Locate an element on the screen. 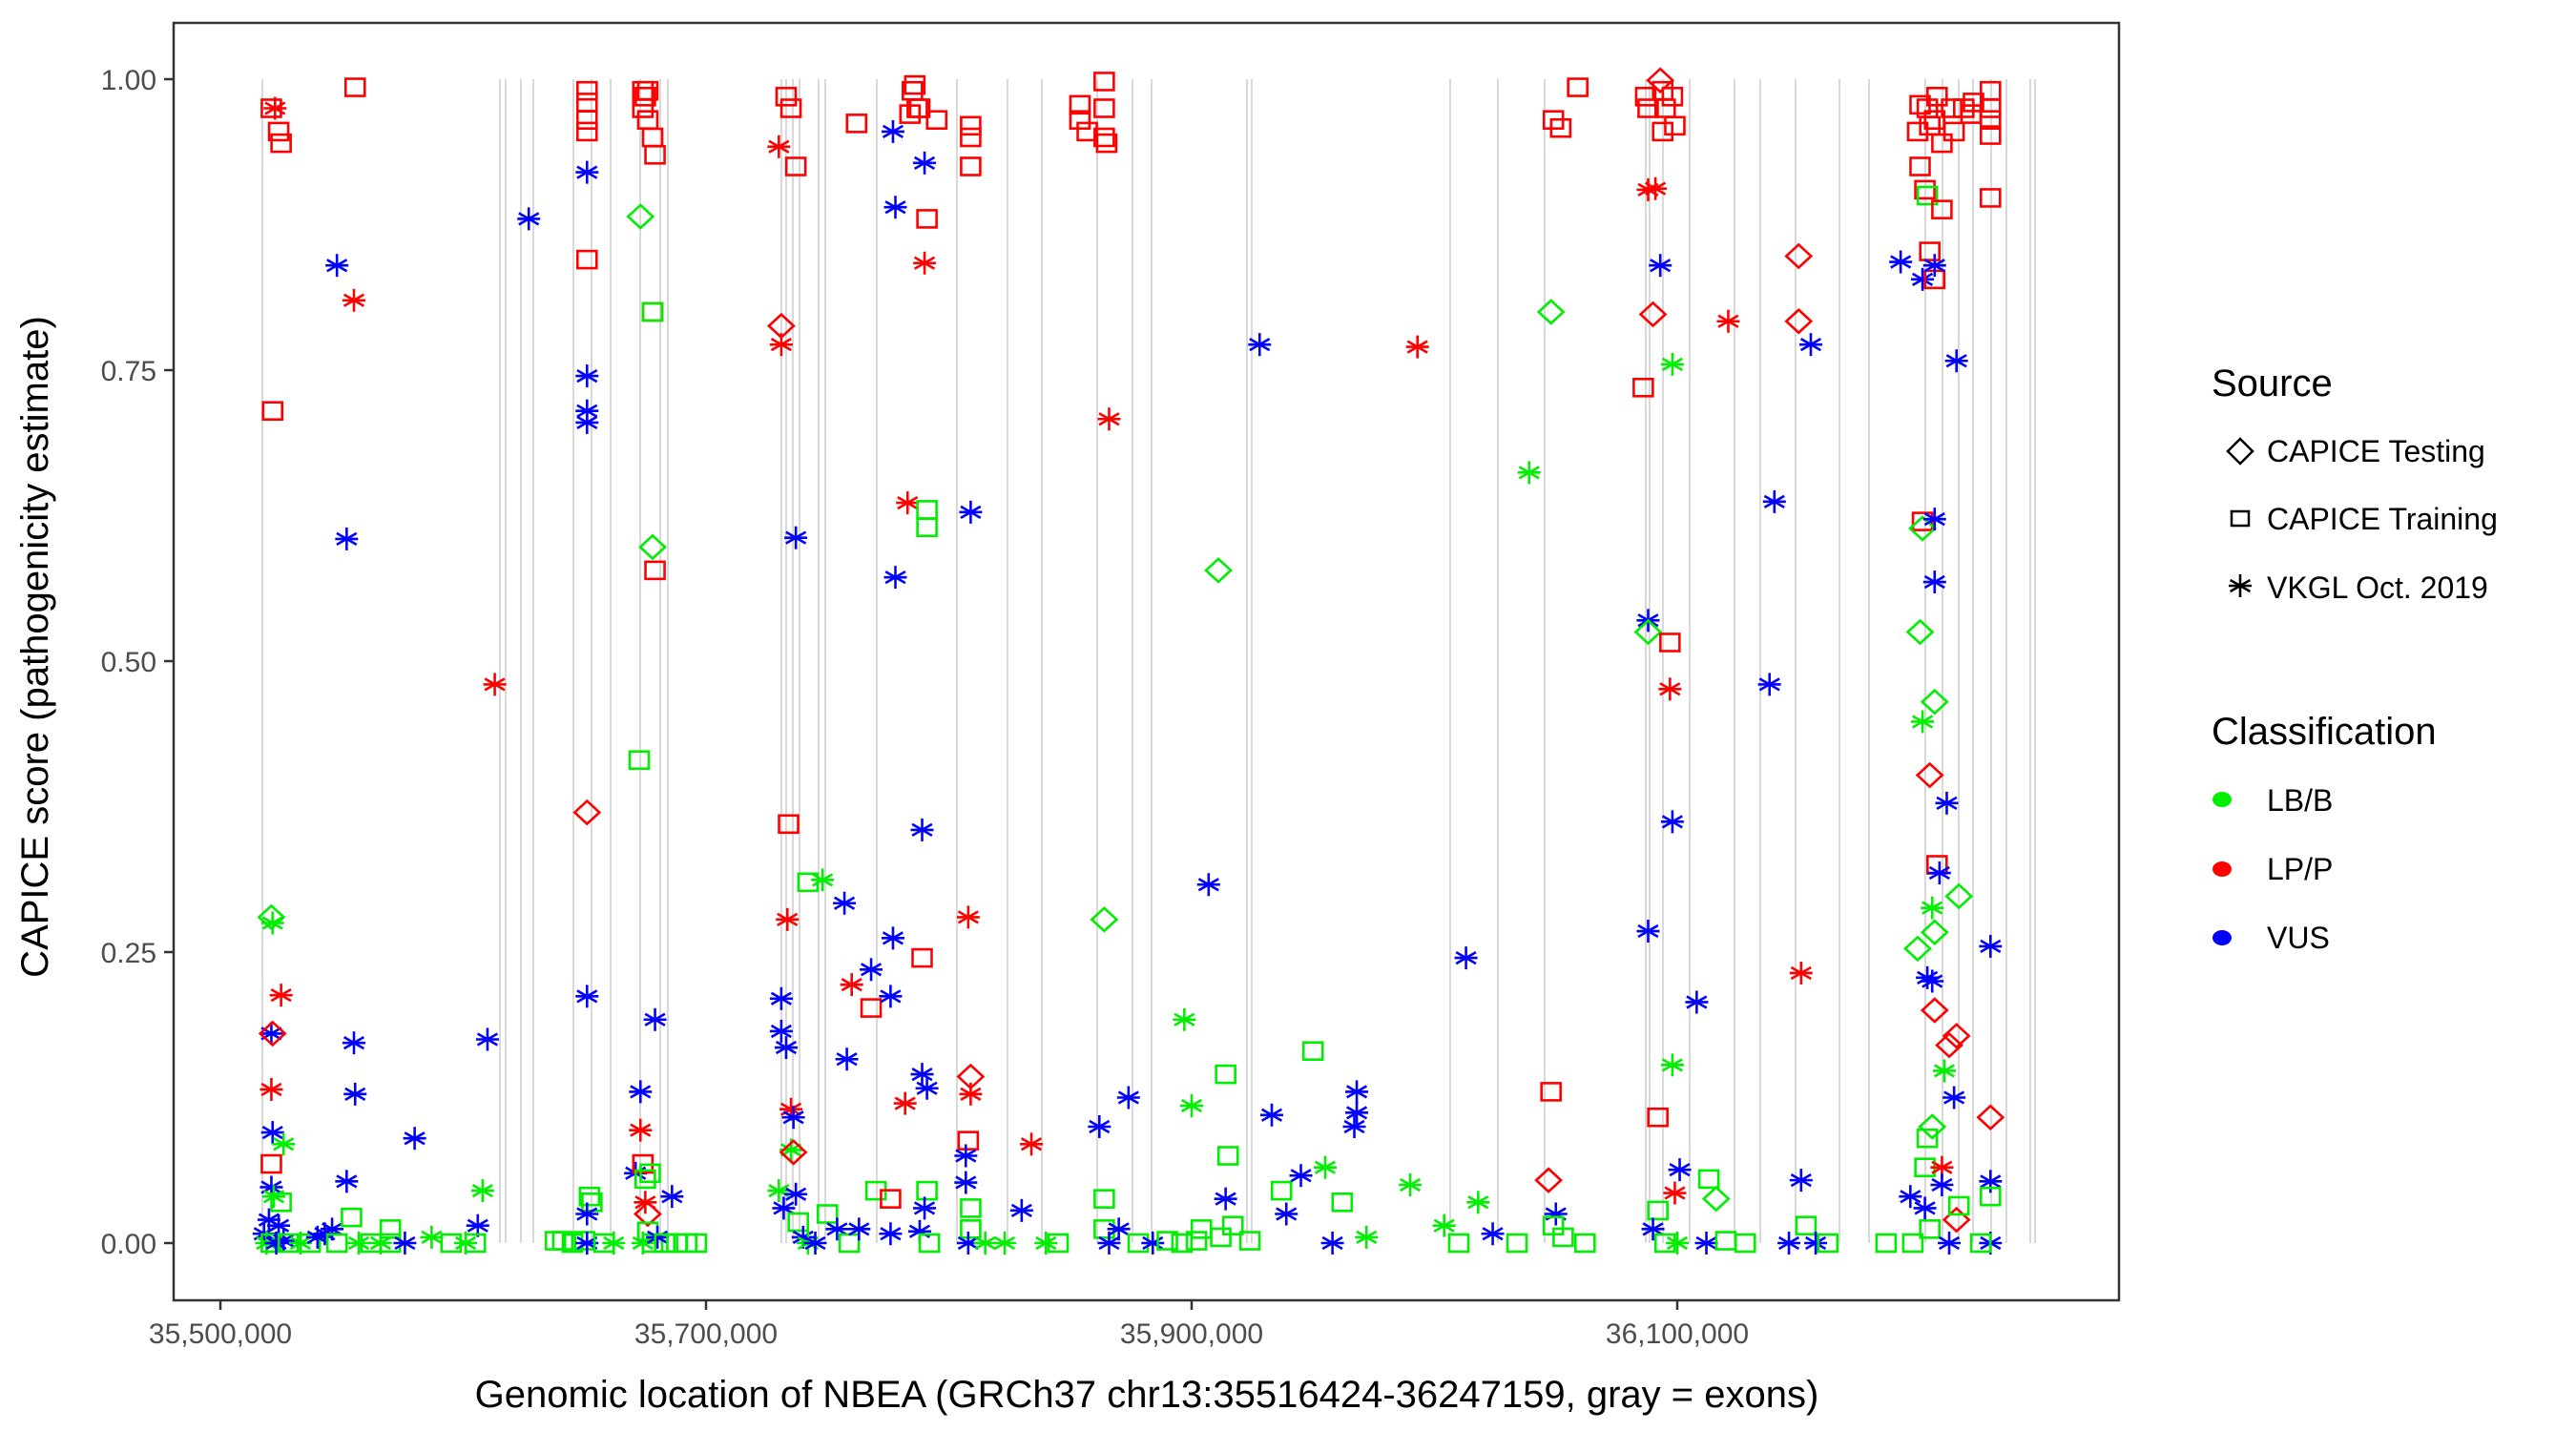 This screenshot has width=2576, height=1431. y-axis-title: CAPICE score (pathogenicity estimate) is located at coordinates (35, 647).